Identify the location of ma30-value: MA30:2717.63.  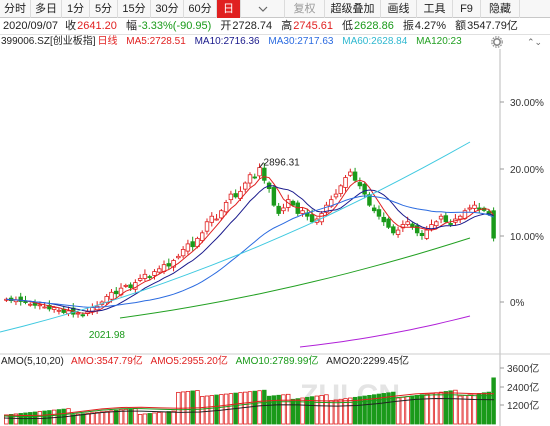
(301, 41).